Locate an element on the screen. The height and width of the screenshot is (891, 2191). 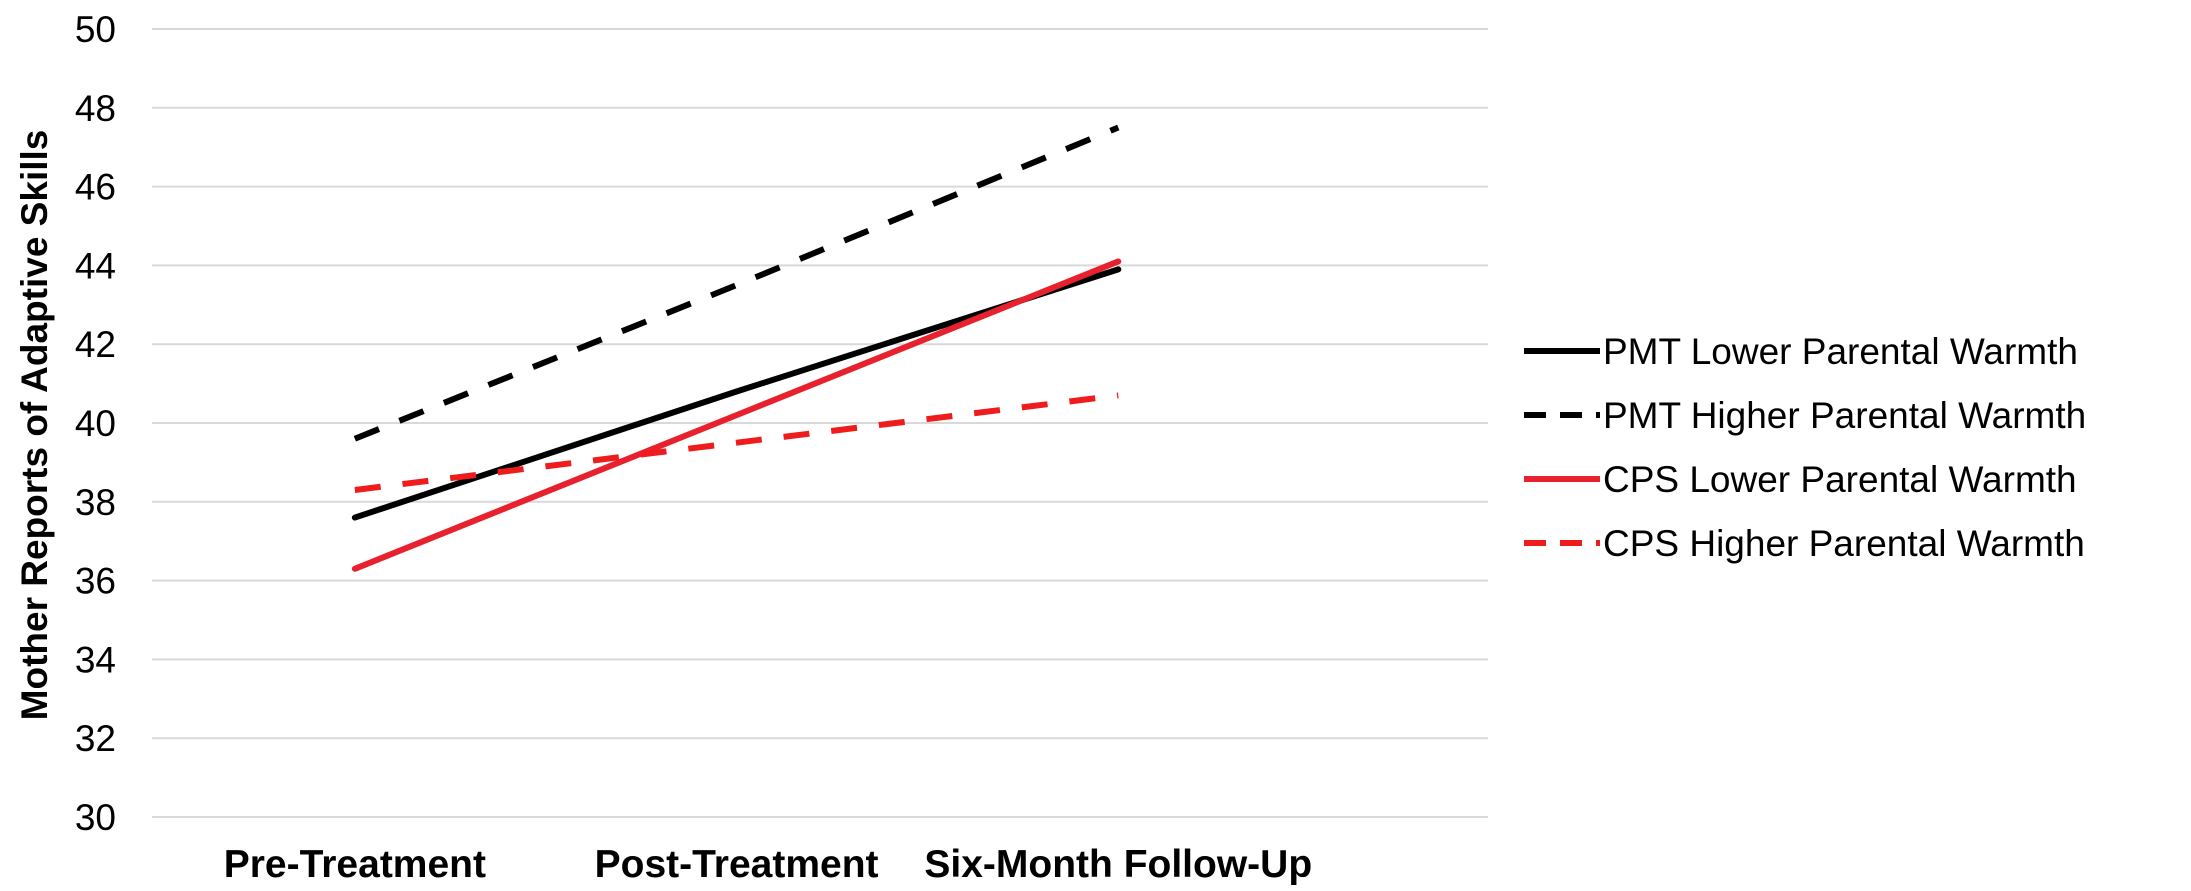
legend-label: PMT Lower Parental Warmth is located at coordinates (1840, 351).